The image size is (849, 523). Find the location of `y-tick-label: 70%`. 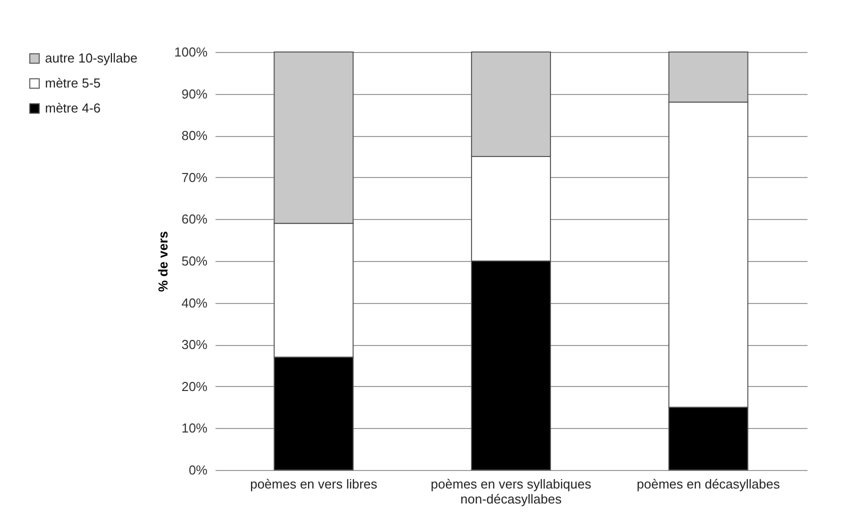

y-tick-label: 70% is located at coordinates (194, 177).